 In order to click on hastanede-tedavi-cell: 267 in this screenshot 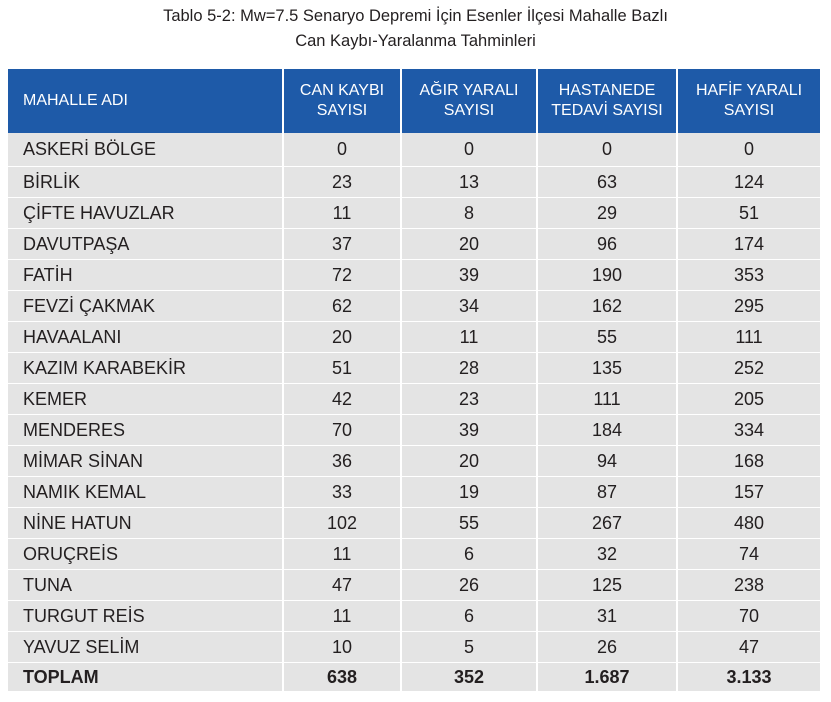, I will do `click(607, 523)`.